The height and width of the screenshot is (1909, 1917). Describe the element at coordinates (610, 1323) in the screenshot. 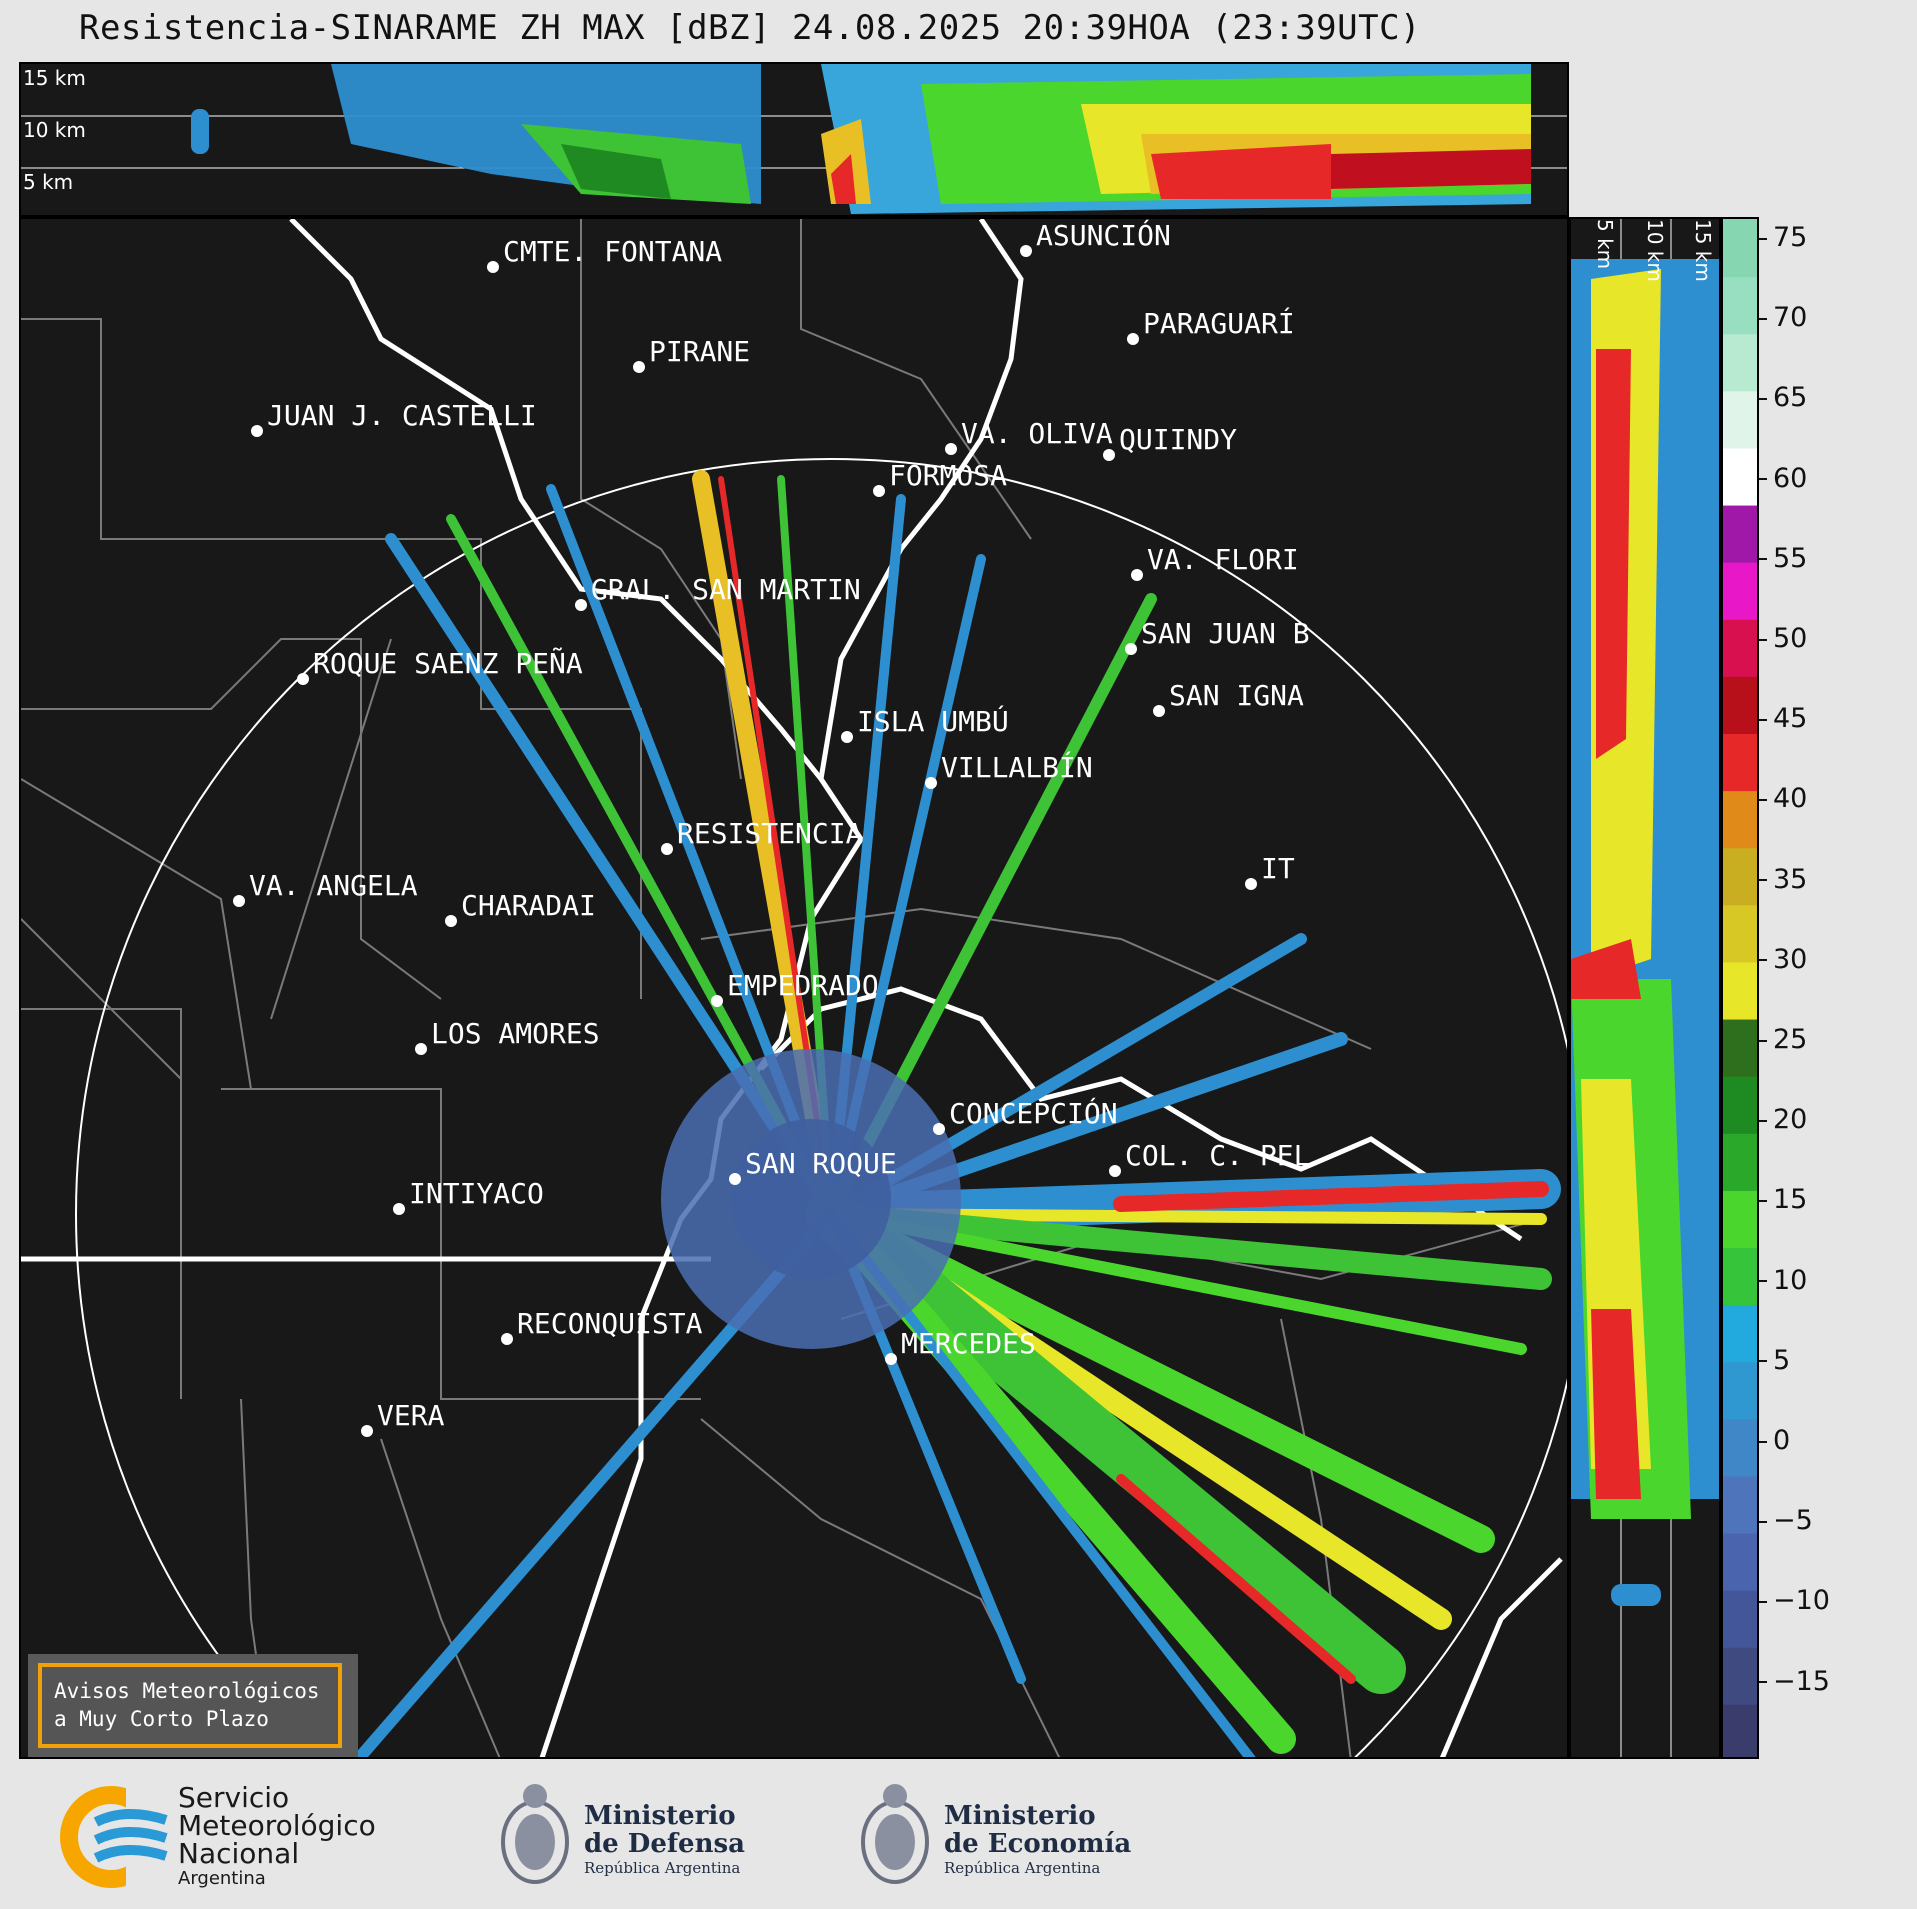

I see `city-label: RECONQUISTA` at that location.